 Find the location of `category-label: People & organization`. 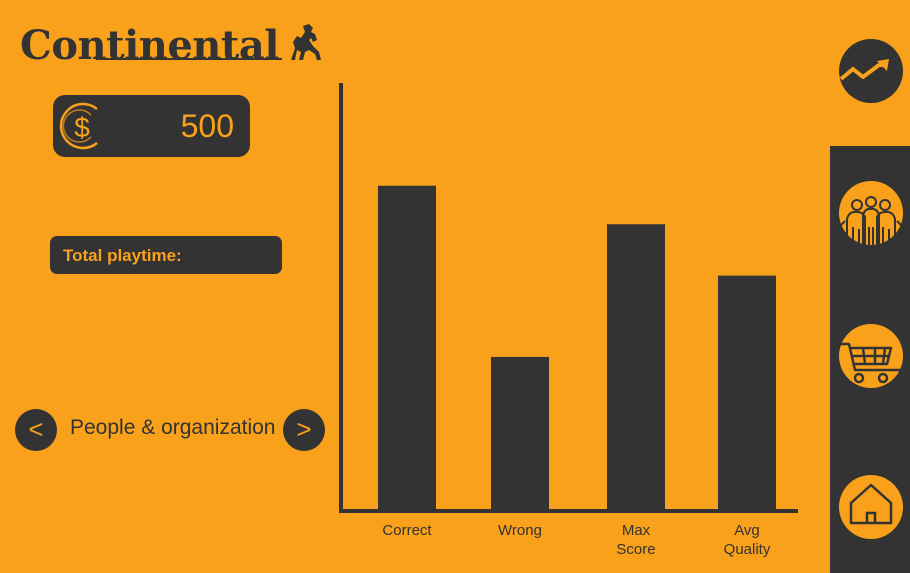

category-label: People & organization is located at coordinates (173, 427).